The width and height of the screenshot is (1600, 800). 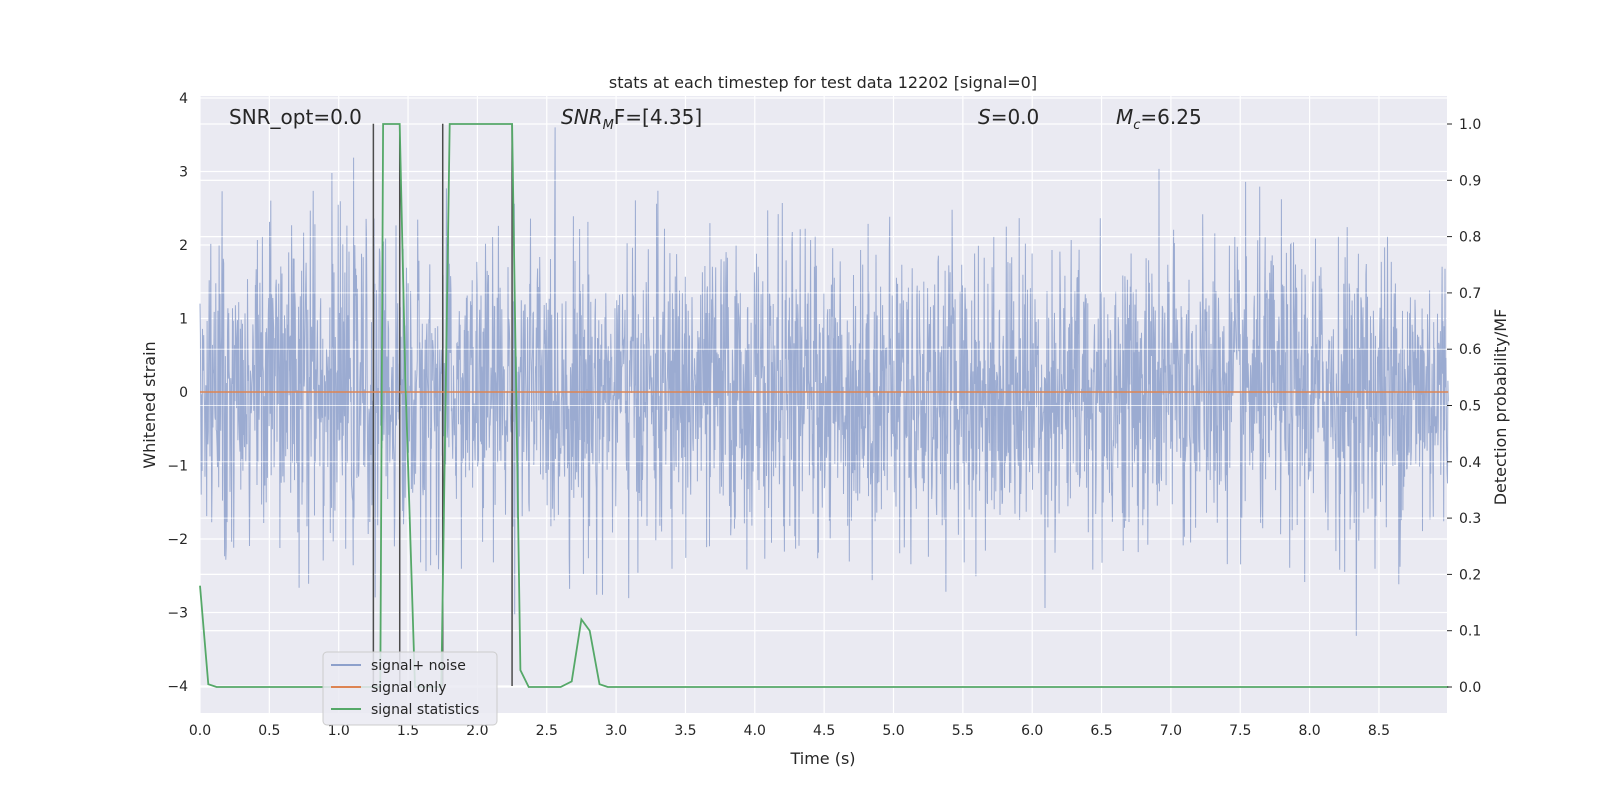 What do you see at coordinates (418, 666) in the screenshot?
I see `legend-label-signal-noise: signal+ noise` at bounding box center [418, 666].